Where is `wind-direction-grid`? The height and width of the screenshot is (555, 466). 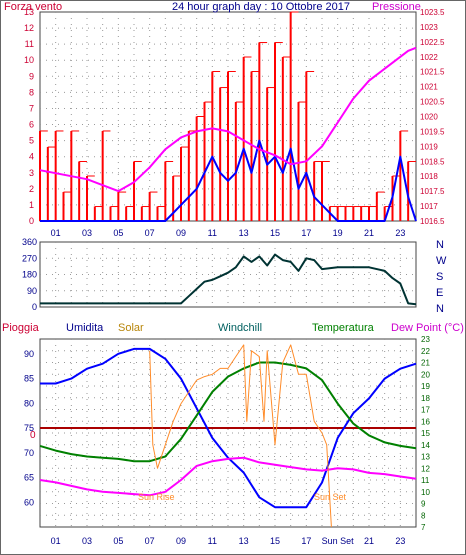
wind-direction-grid is located at coordinates (228, 274).